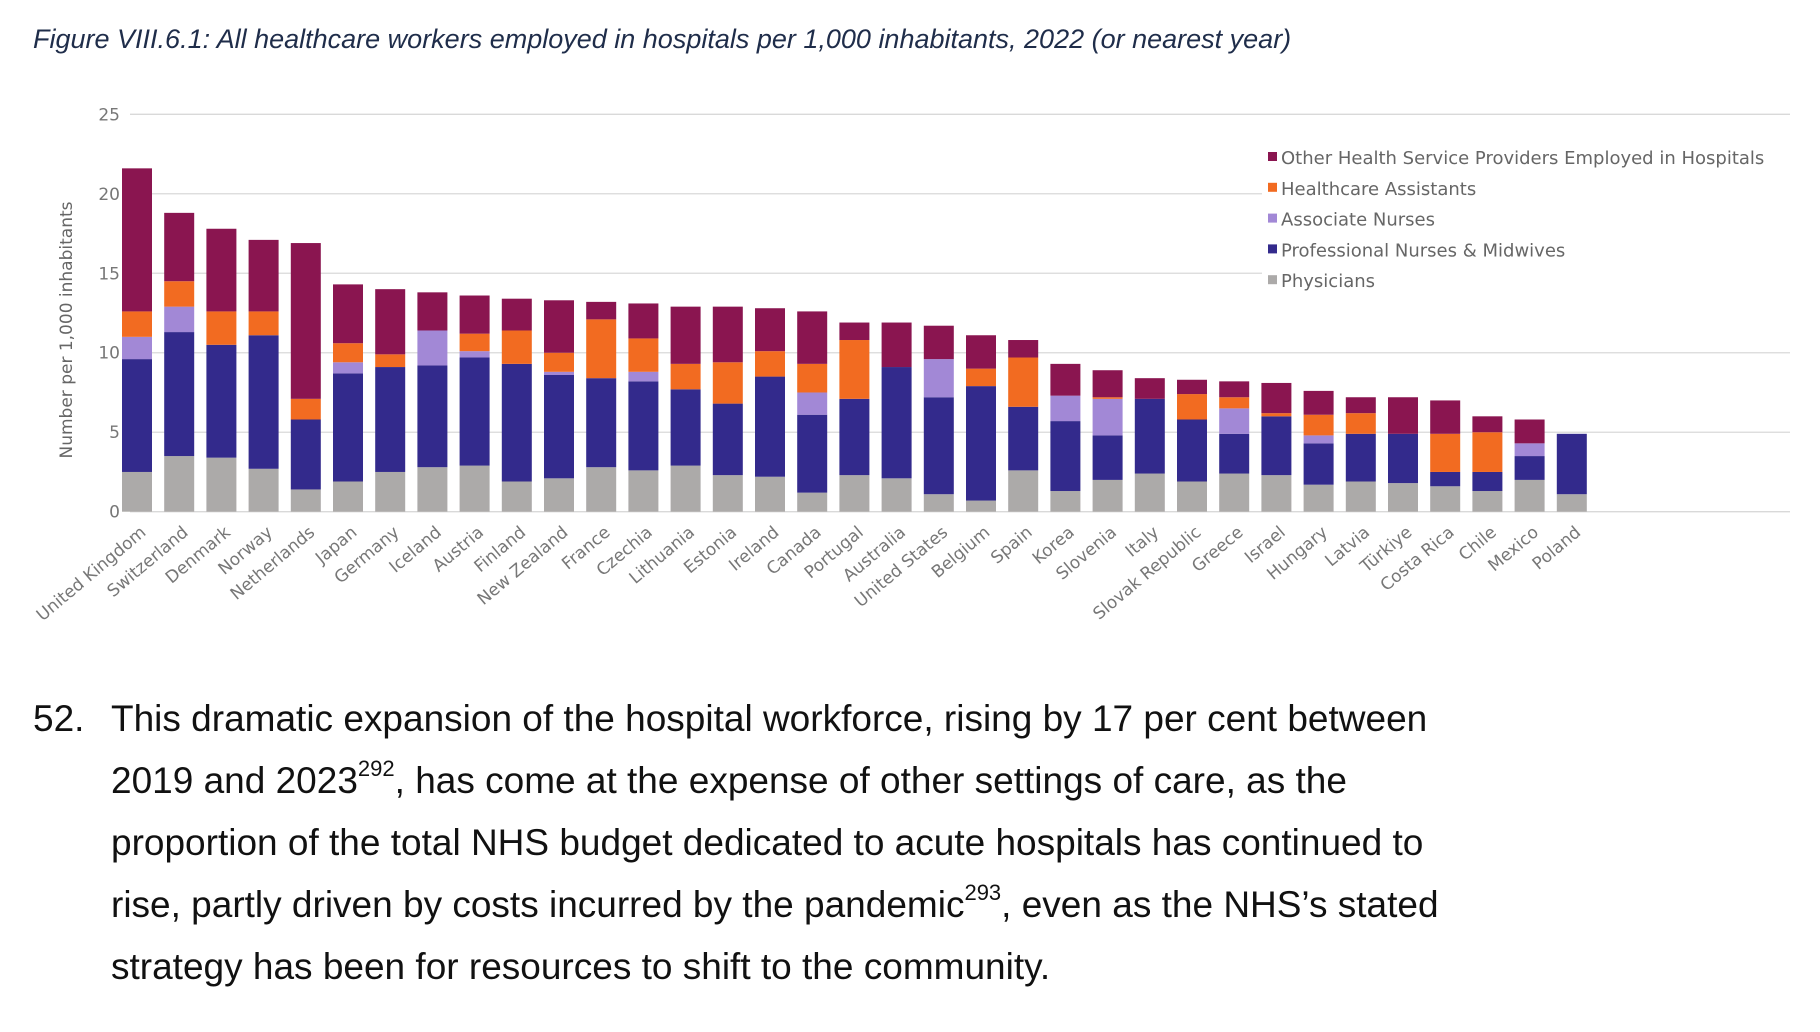  I want to click on footnote-ref: 293, so click(983, 892).